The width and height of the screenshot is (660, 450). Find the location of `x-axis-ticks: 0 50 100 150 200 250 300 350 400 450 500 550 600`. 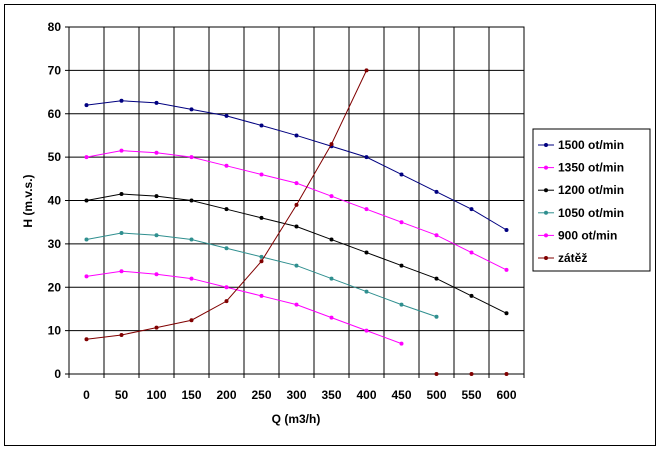

x-axis-ticks: 0 50 100 150 200 250 300 350 400 450 500 550 600 is located at coordinates (296, 388).